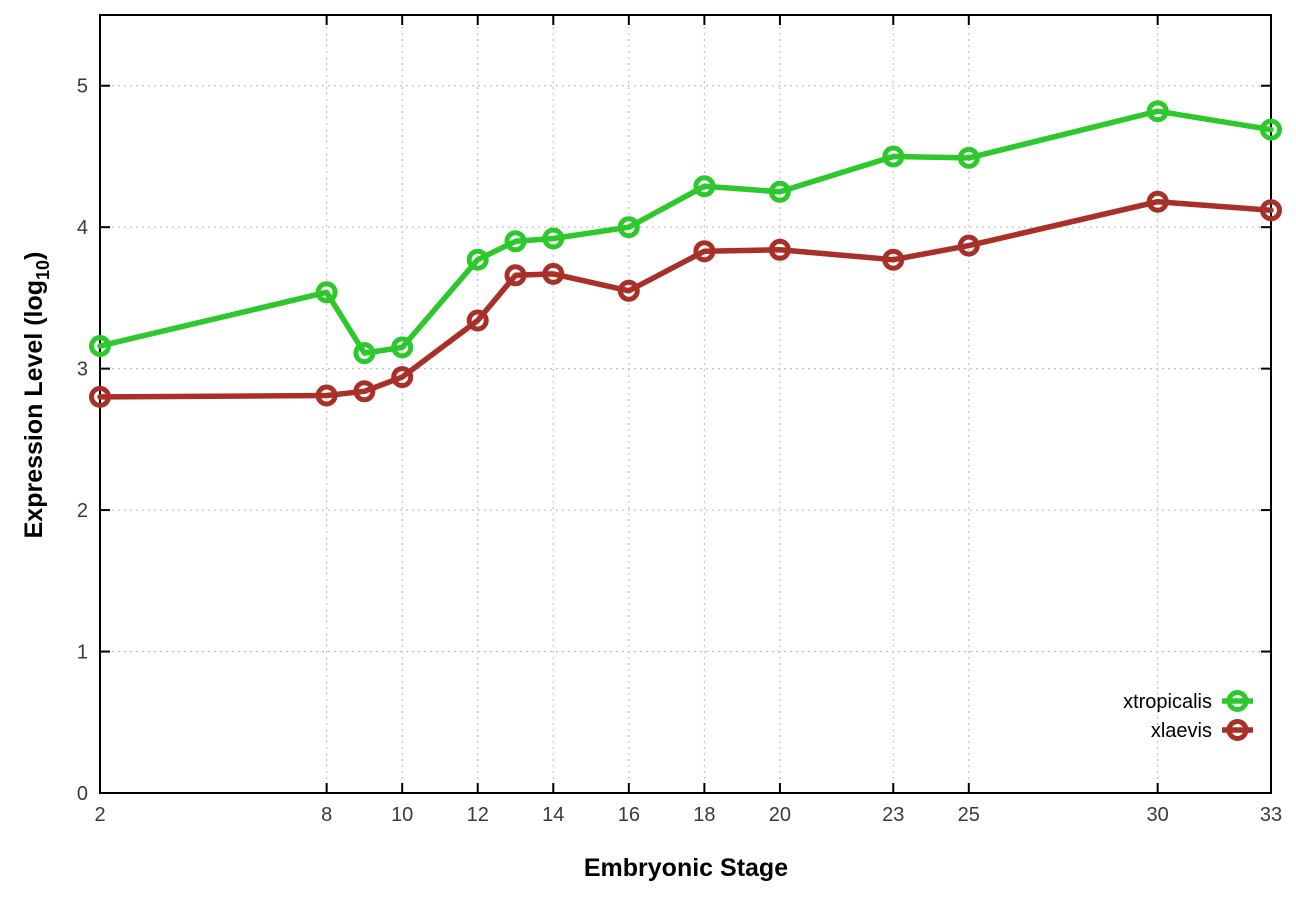 The height and width of the screenshot is (907, 1296). What do you see at coordinates (1158, 815) in the screenshot?
I see `x-tick-label: 30` at bounding box center [1158, 815].